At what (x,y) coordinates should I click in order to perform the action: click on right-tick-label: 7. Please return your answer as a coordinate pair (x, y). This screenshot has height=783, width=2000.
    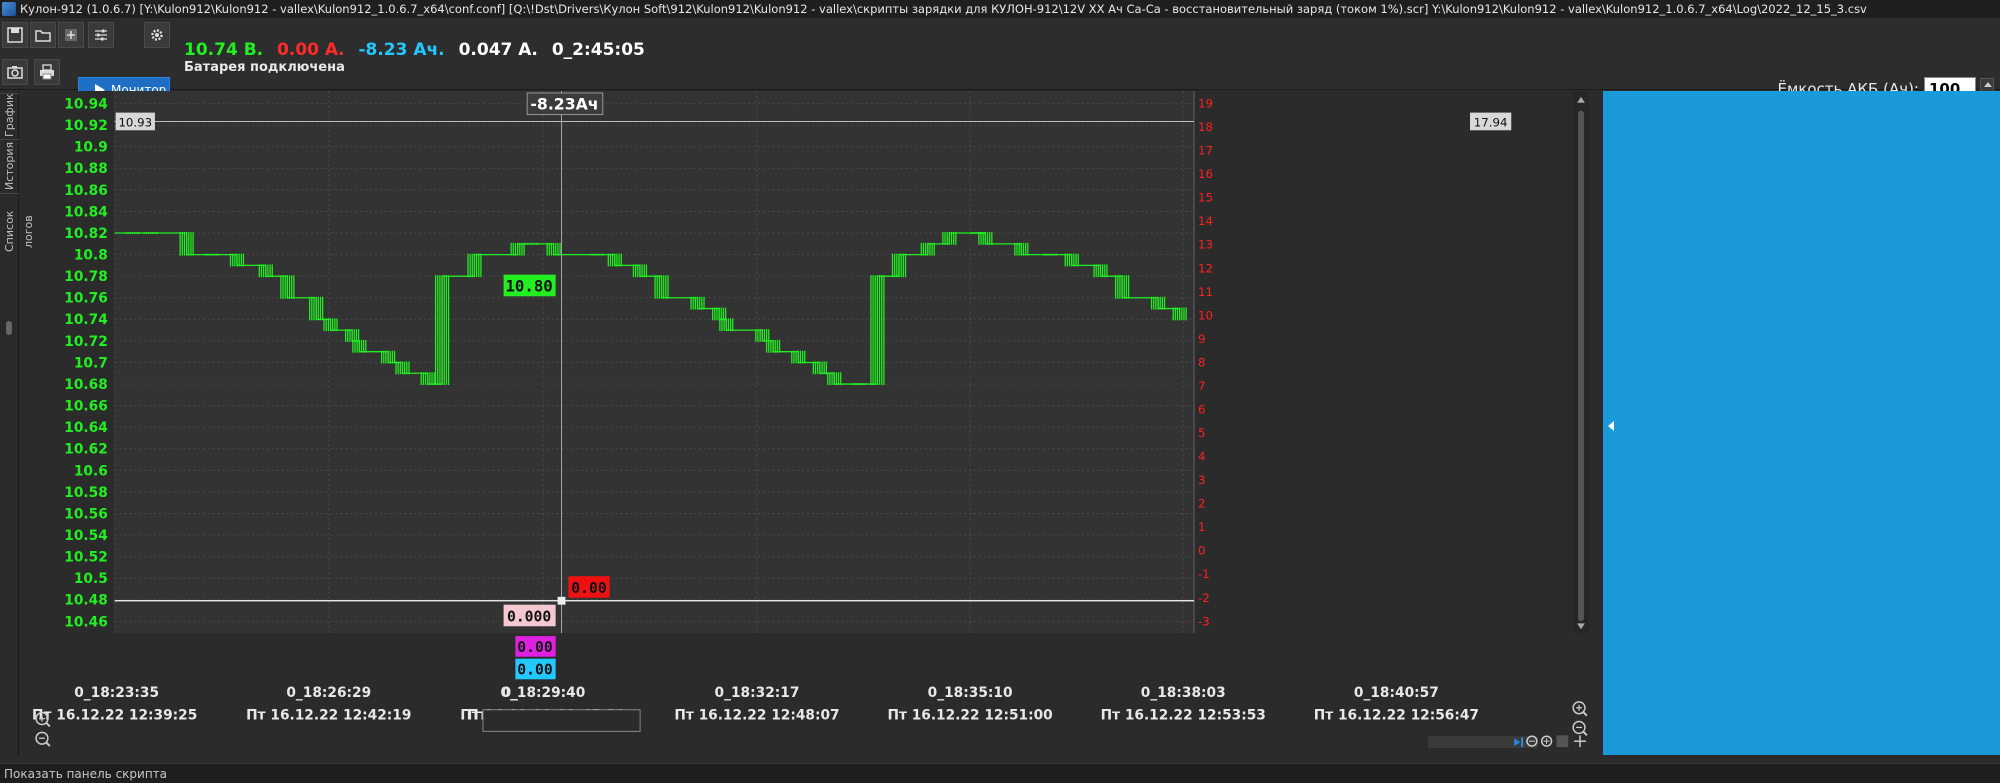
    Looking at the image, I should click on (1202, 386).